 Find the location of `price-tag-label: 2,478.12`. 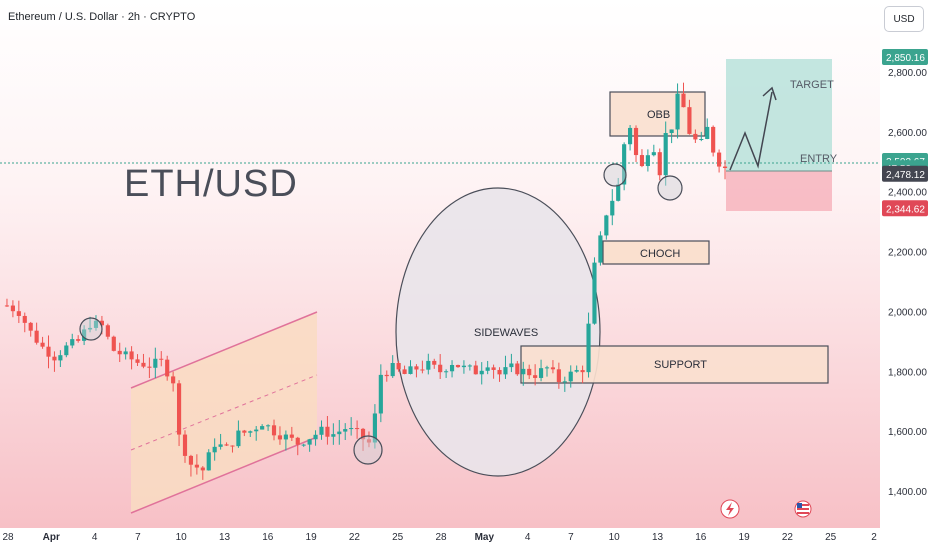

price-tag-label: 2,478.12 is located at coordinates (905, 175).